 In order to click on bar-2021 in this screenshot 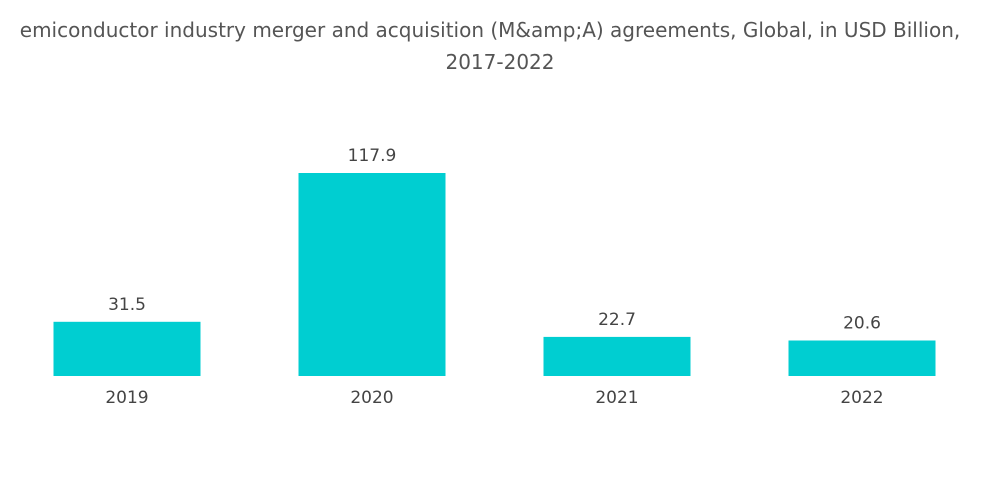, I will do `click(617, 356)`.